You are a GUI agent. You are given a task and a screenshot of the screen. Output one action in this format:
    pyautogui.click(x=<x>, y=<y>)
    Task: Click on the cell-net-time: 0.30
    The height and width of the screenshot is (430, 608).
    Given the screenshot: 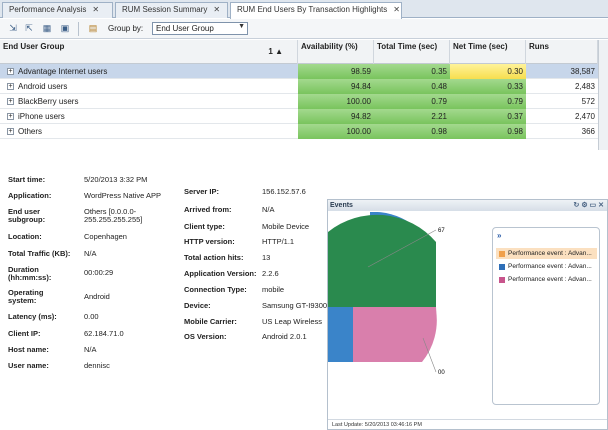 What is the action you would take?
    pyautogui.click(x=488, y=71)
    